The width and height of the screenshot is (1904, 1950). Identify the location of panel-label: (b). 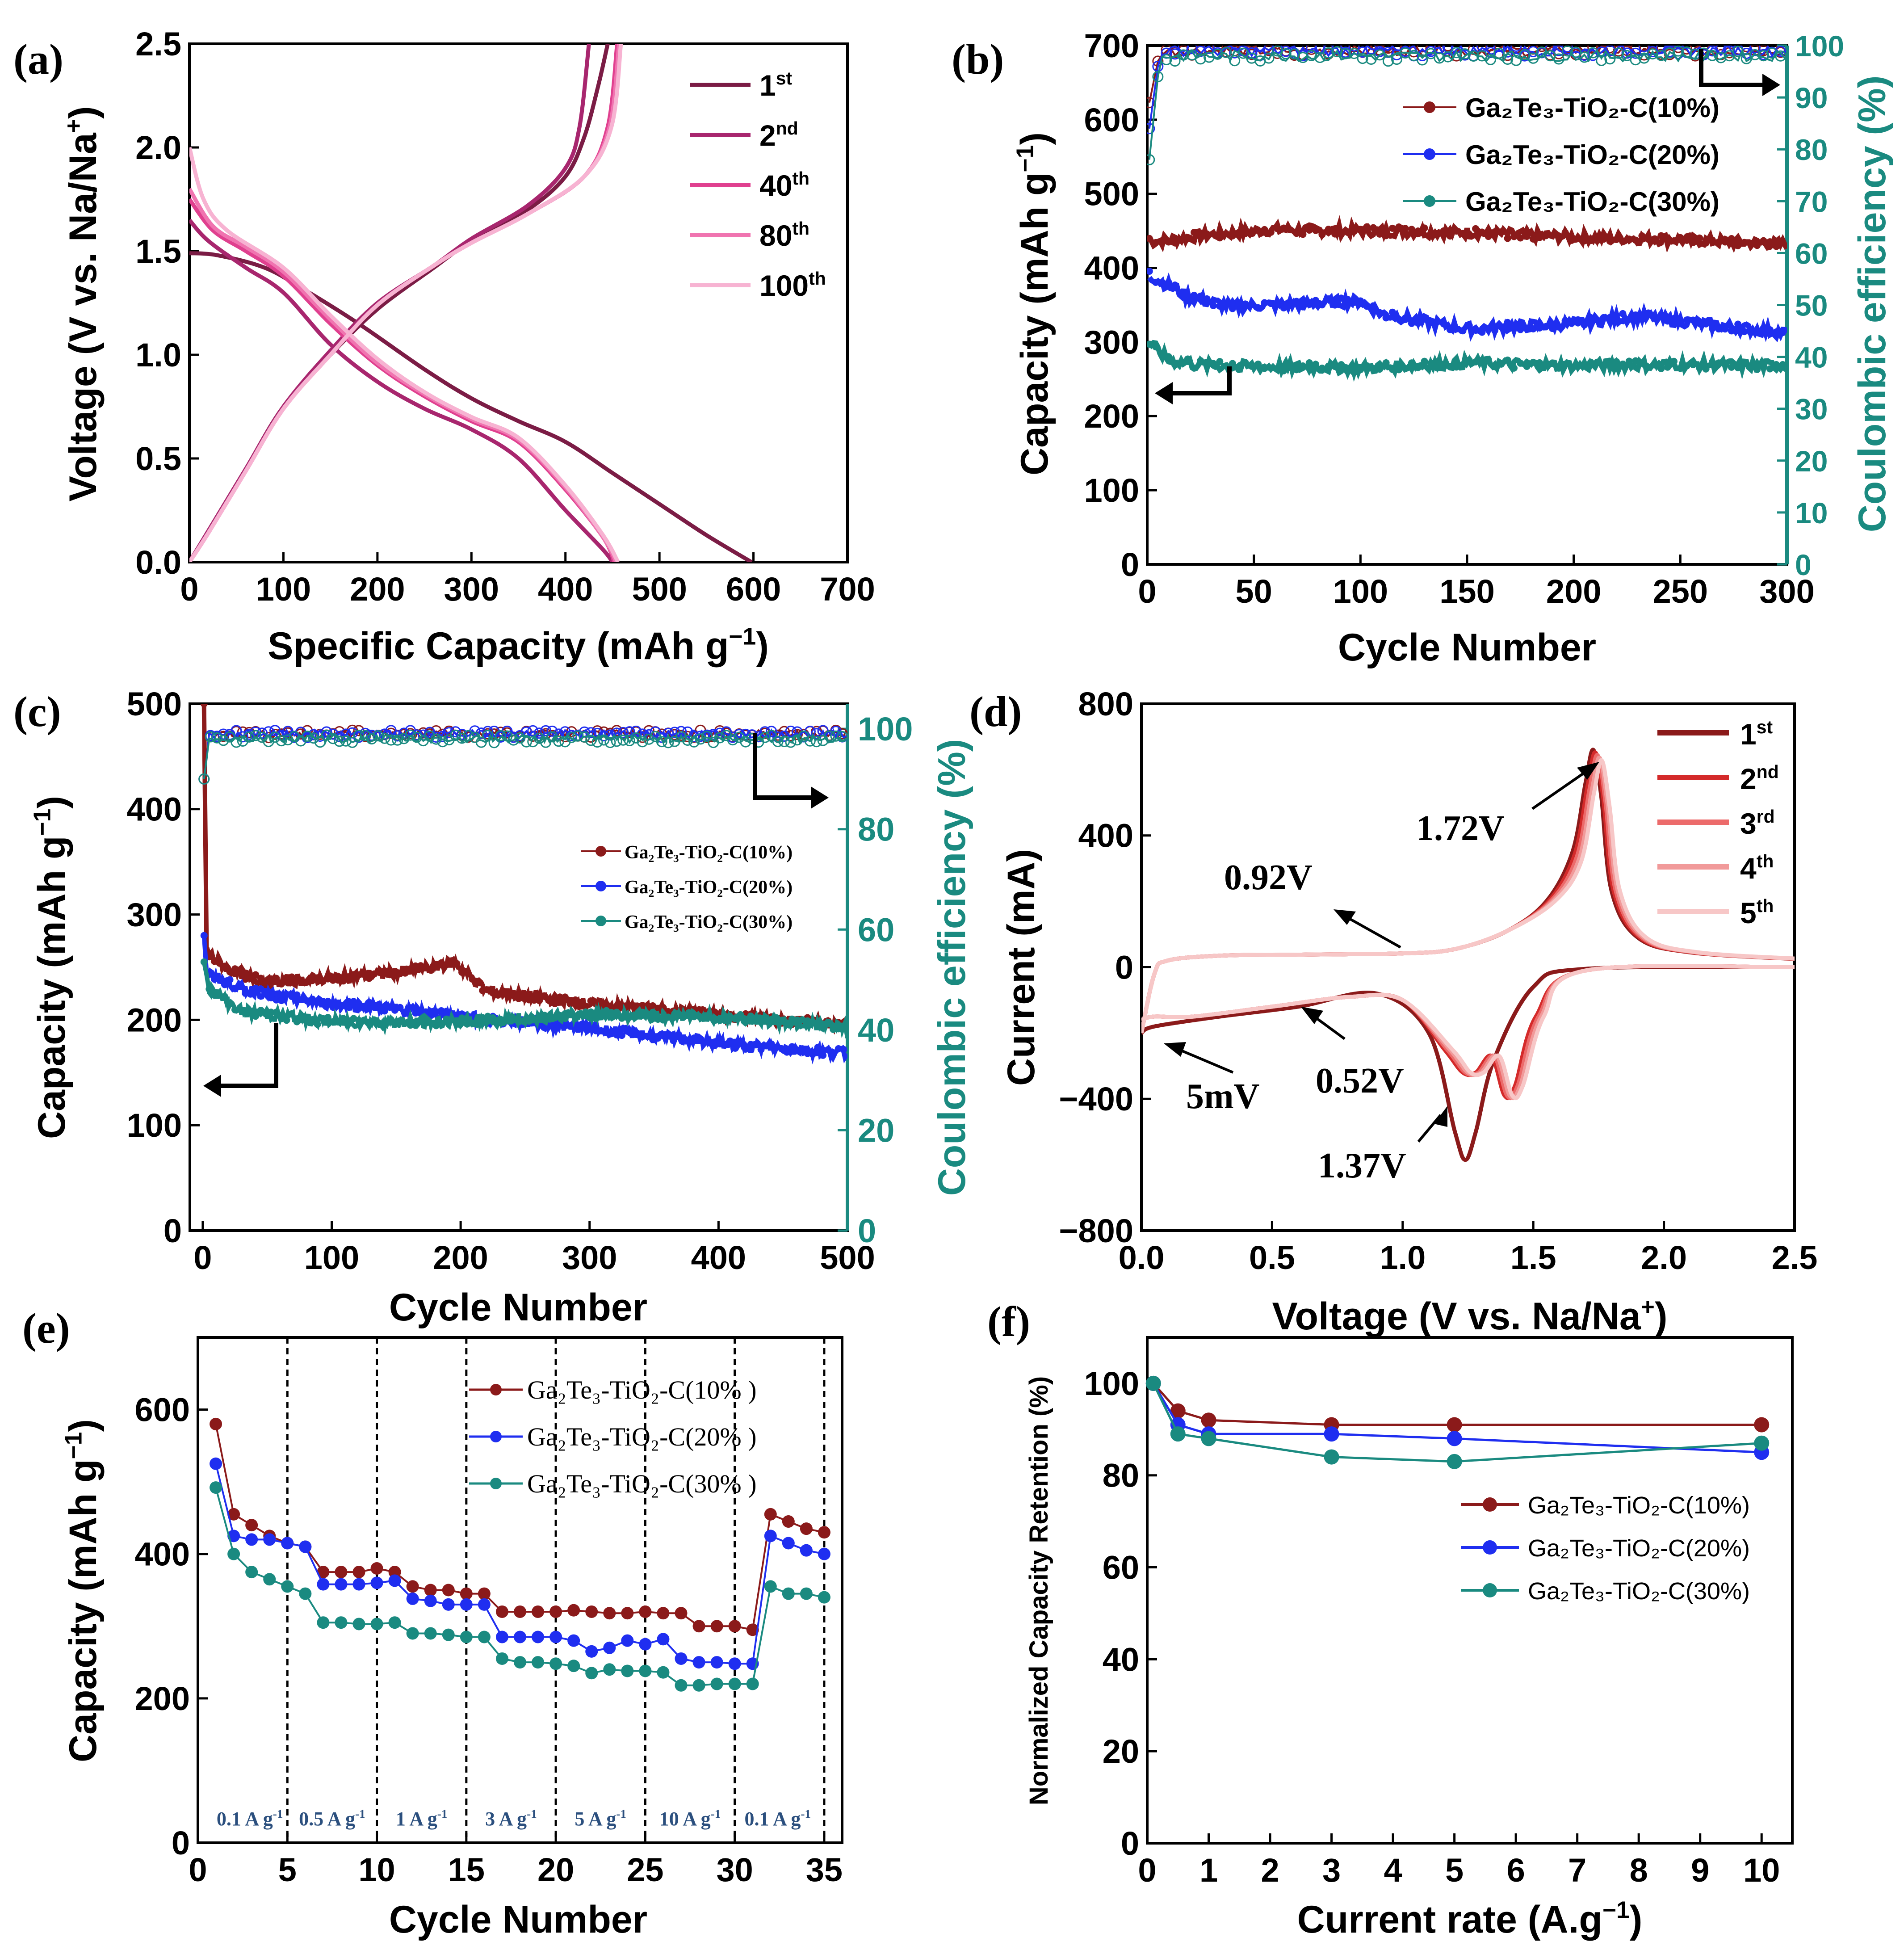
(978, 59).